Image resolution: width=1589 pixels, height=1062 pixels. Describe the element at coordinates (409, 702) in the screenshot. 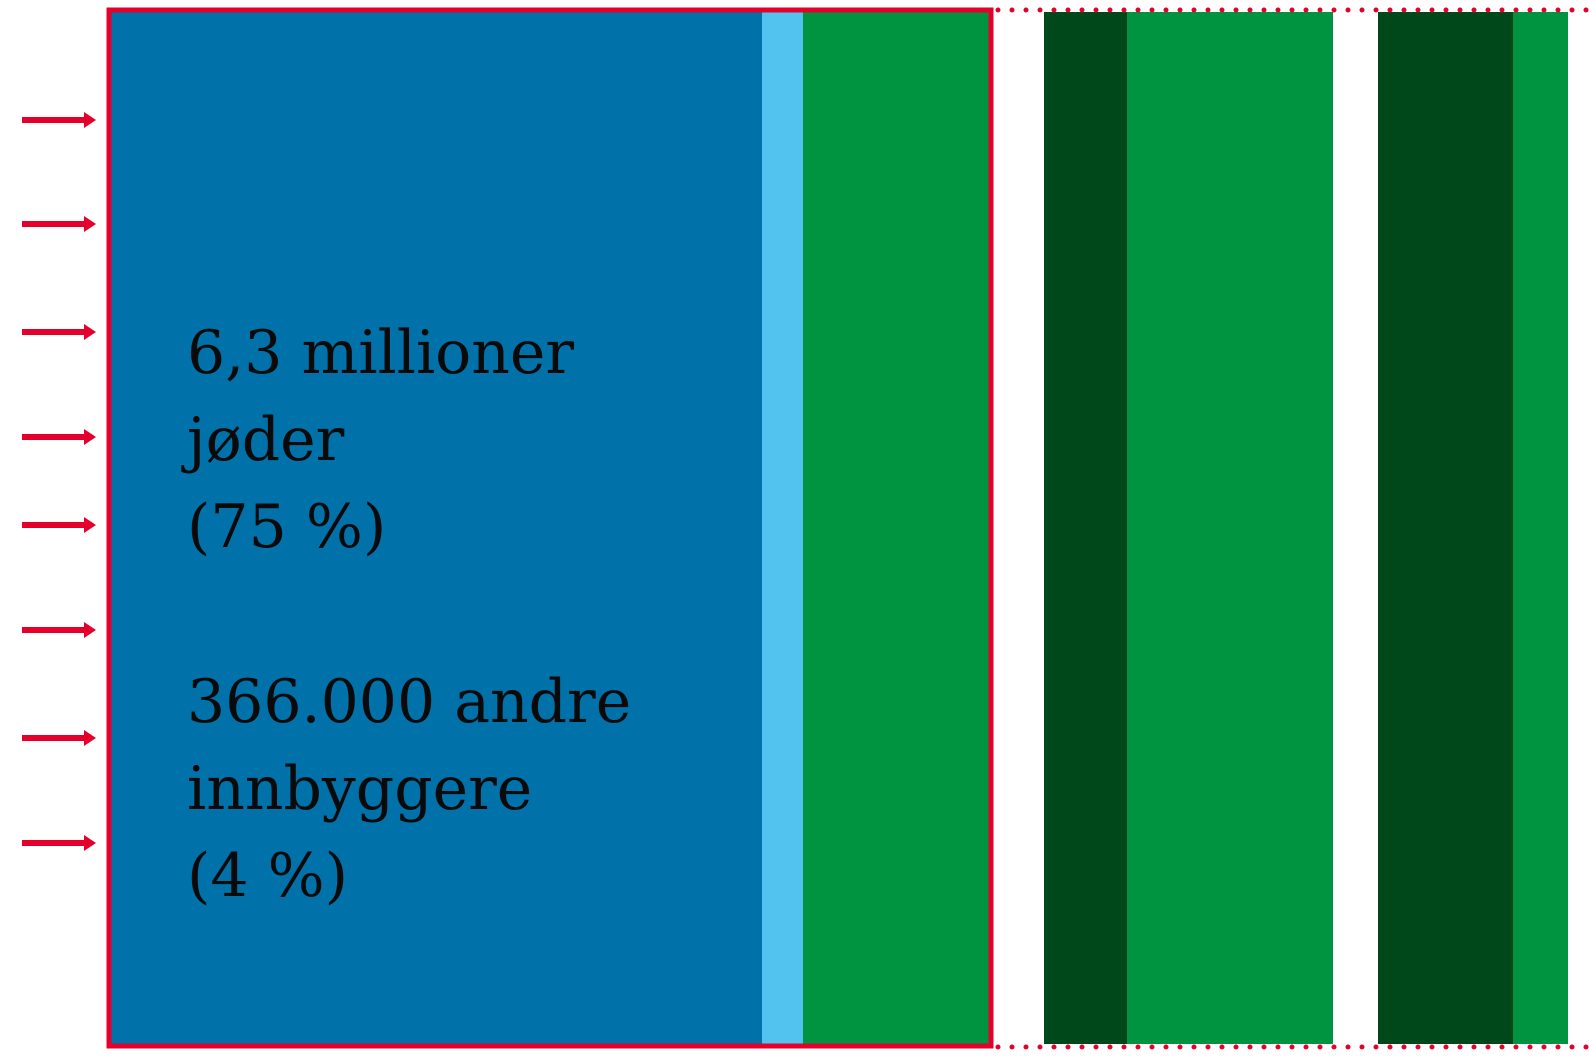

I see `text-line: 366.000 andre` at that location.